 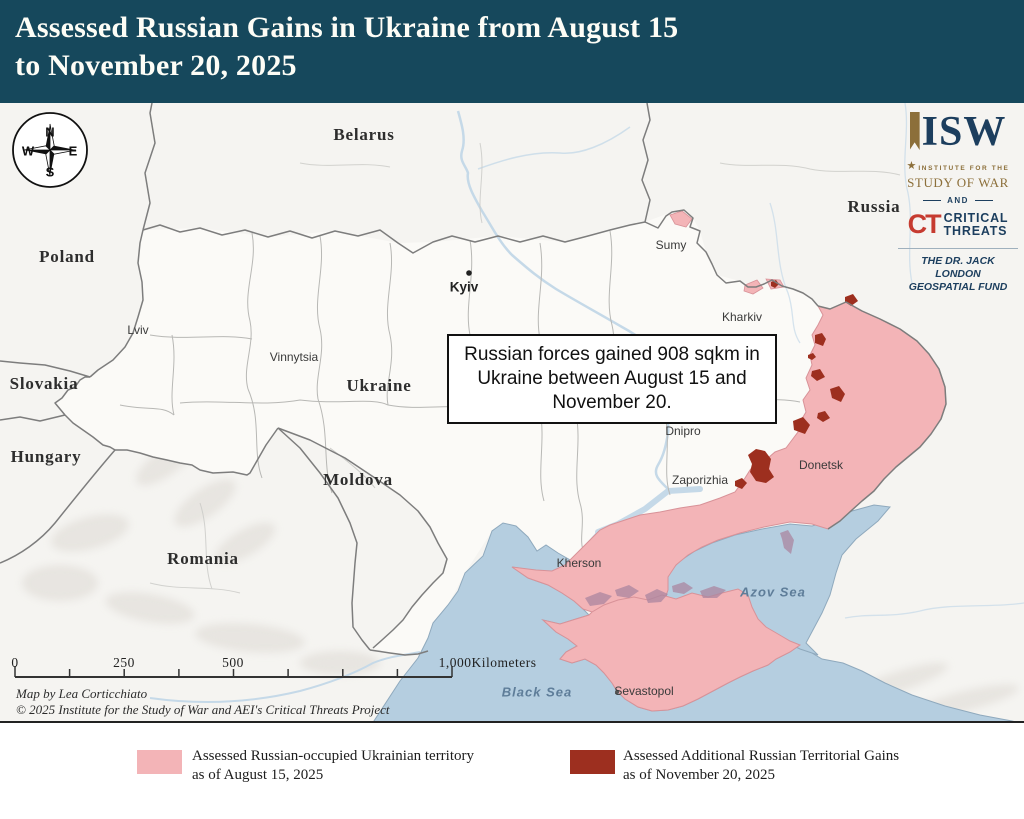 I want to click on sivash-lagoons, so click(x=689, y=568).